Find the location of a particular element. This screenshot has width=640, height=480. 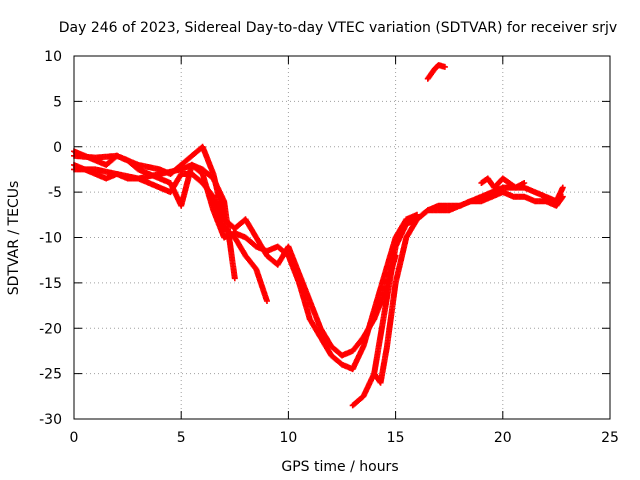

x-tick-label: 20 is located at coordinates (503, 438).